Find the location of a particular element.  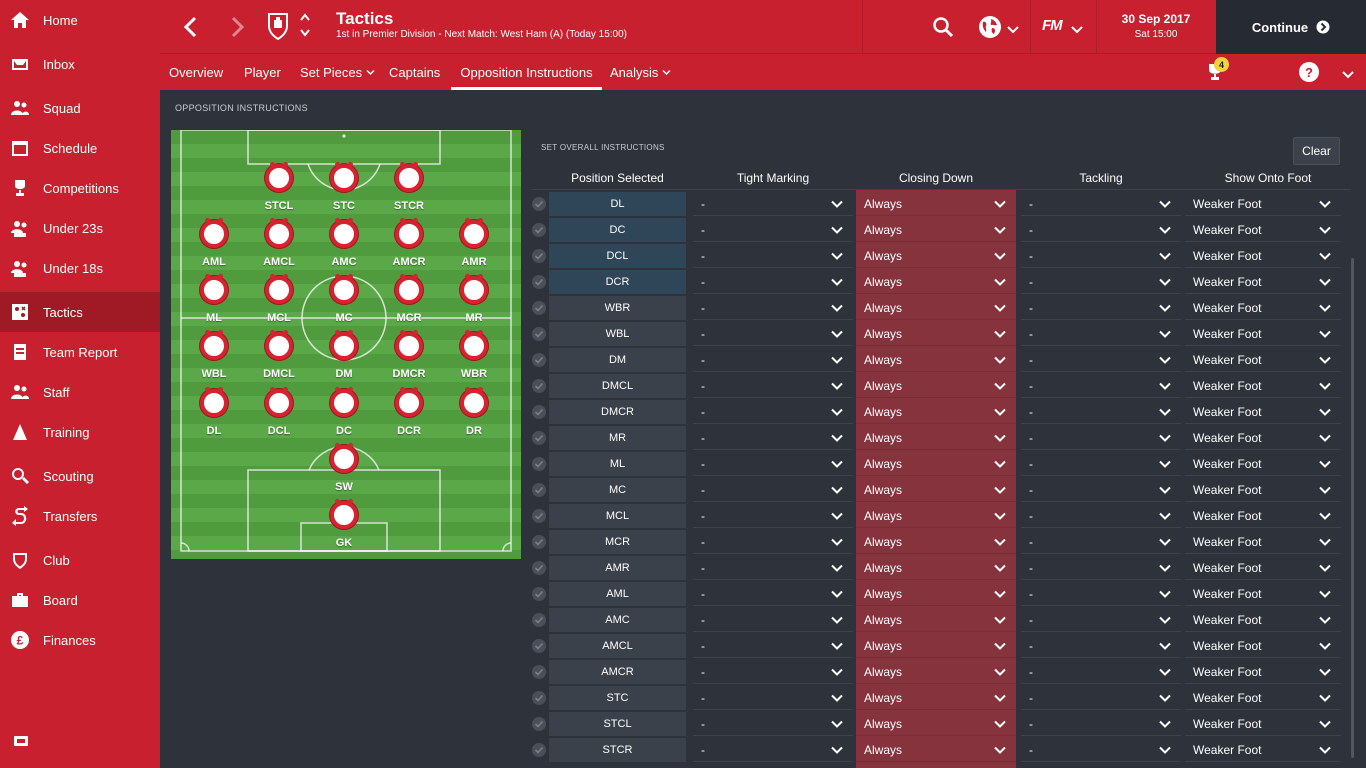

pitch-position-dcr: DCR is located at coordinates (409, 412).